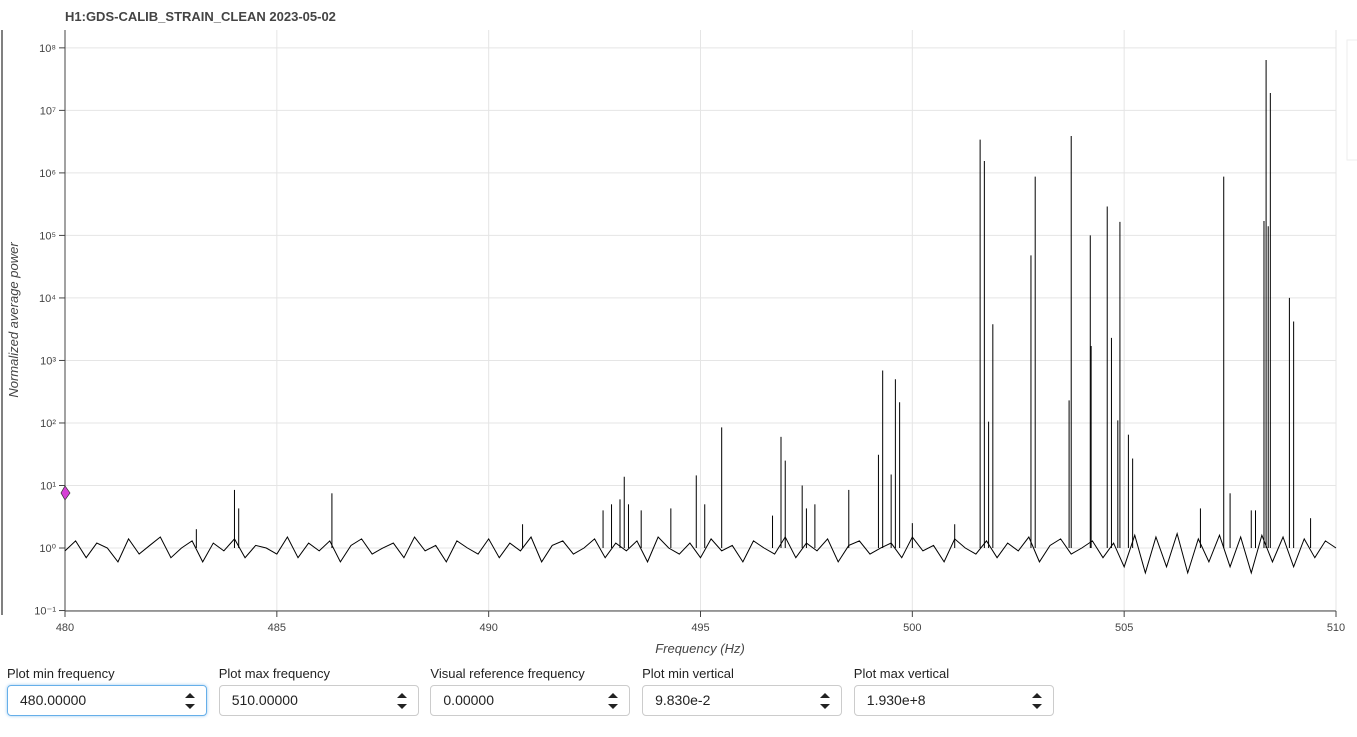  Describe the element at coordinates (47, 174) in the screenshot. I see `y-tick-label: 10⁶` at that location.